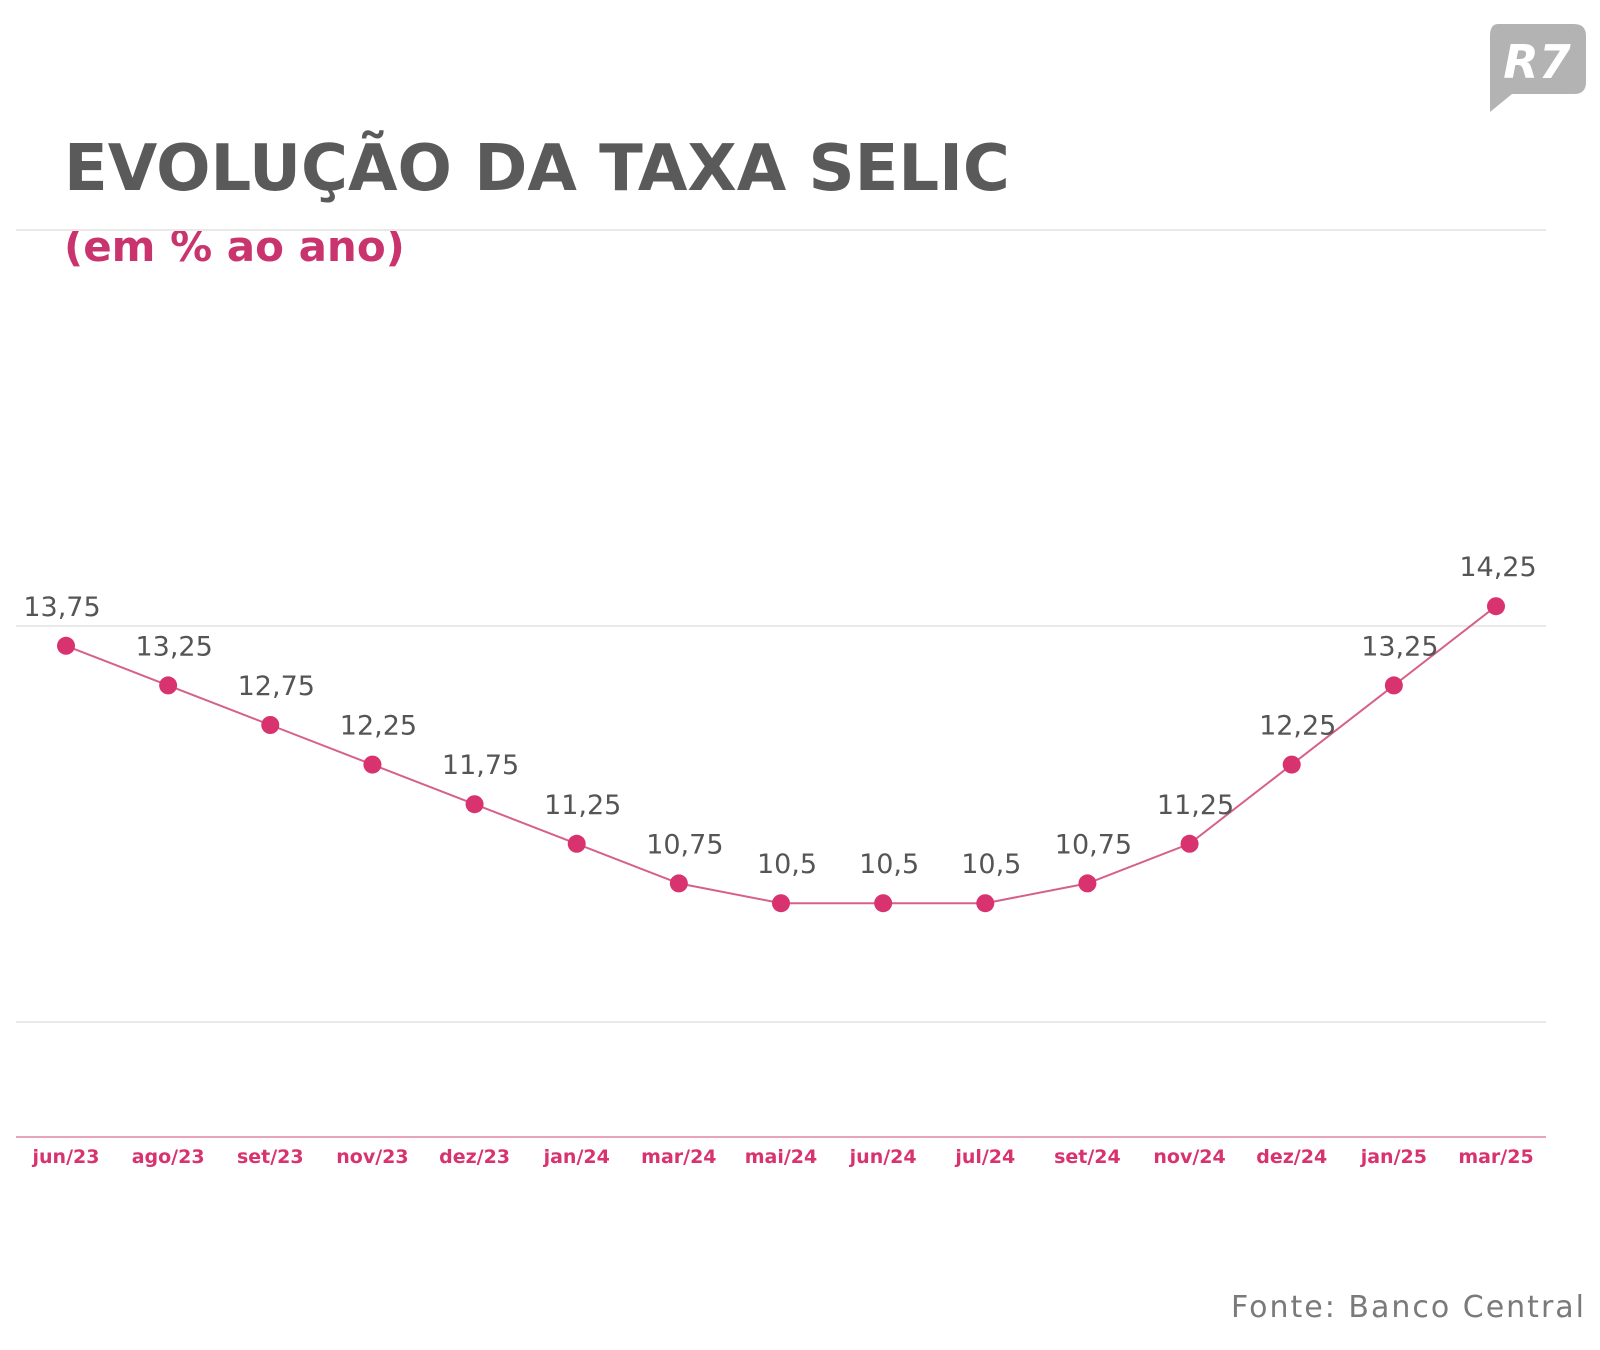  I want to click on logo-text: R7, so click(1536, 62).